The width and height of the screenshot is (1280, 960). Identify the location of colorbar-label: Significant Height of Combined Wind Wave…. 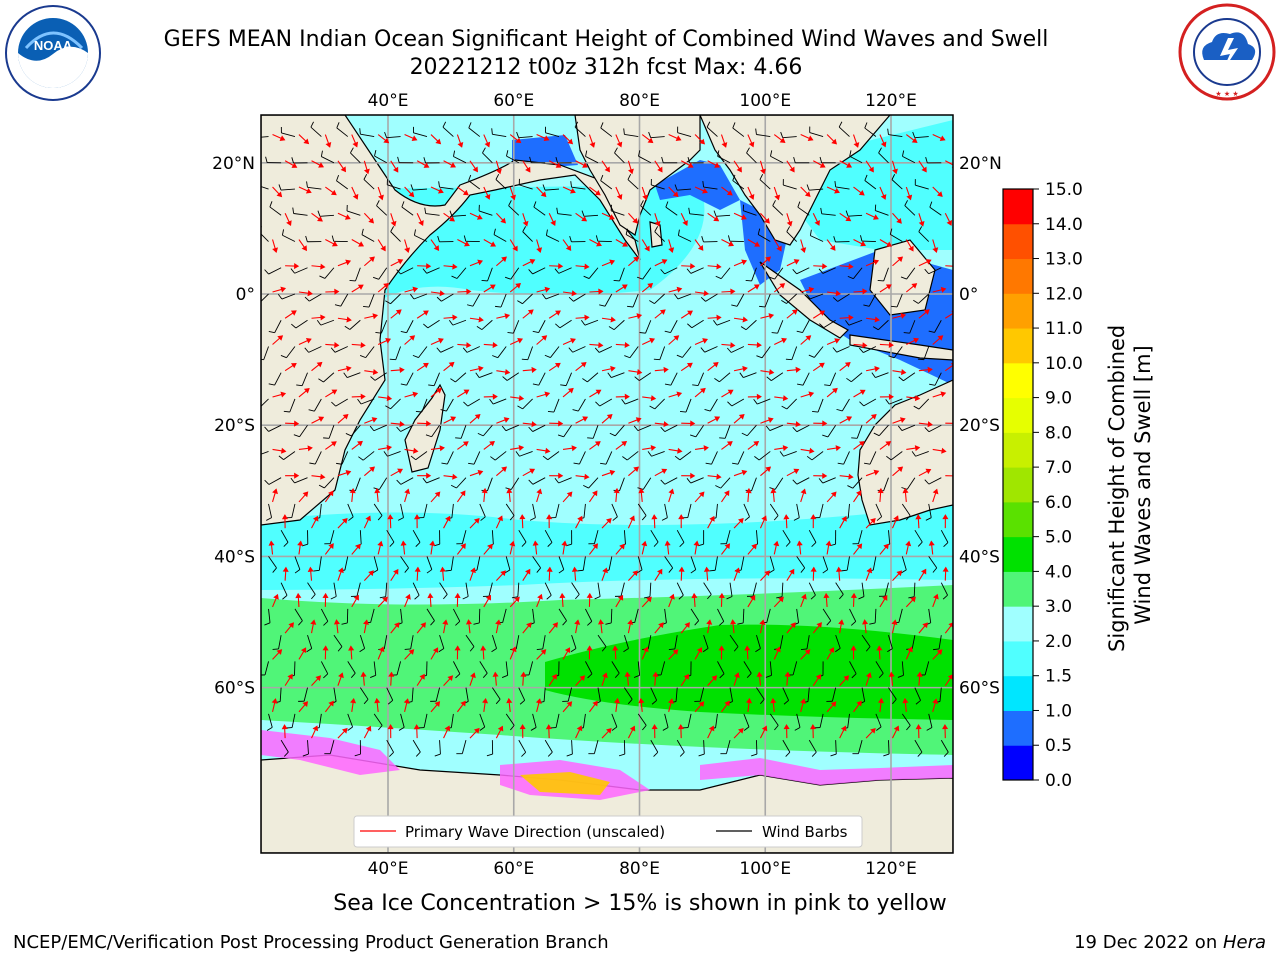
(1130, 485).